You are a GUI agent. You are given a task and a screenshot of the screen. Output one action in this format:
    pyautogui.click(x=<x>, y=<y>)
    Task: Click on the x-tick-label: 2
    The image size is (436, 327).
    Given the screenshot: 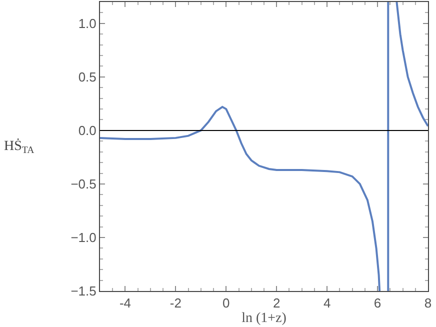 What is the action you would take?
    pyautogui.click(x=276, y=303)
    